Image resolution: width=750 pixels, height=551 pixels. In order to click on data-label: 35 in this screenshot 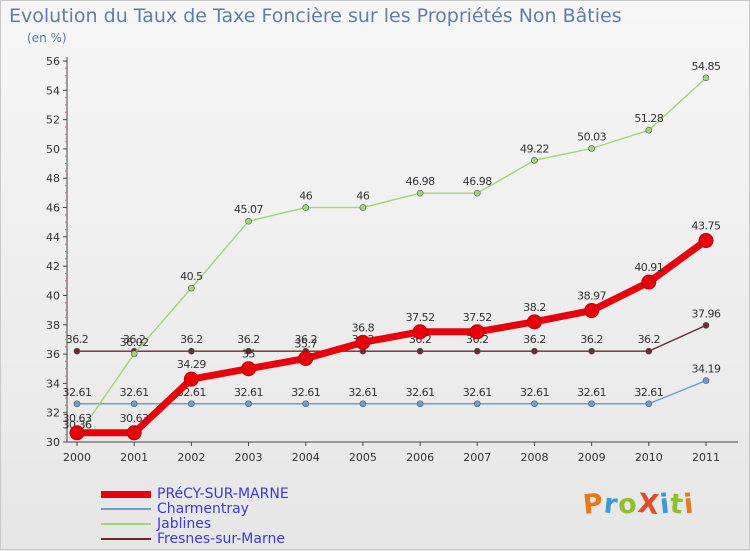, I will do `click(248, 354)`.